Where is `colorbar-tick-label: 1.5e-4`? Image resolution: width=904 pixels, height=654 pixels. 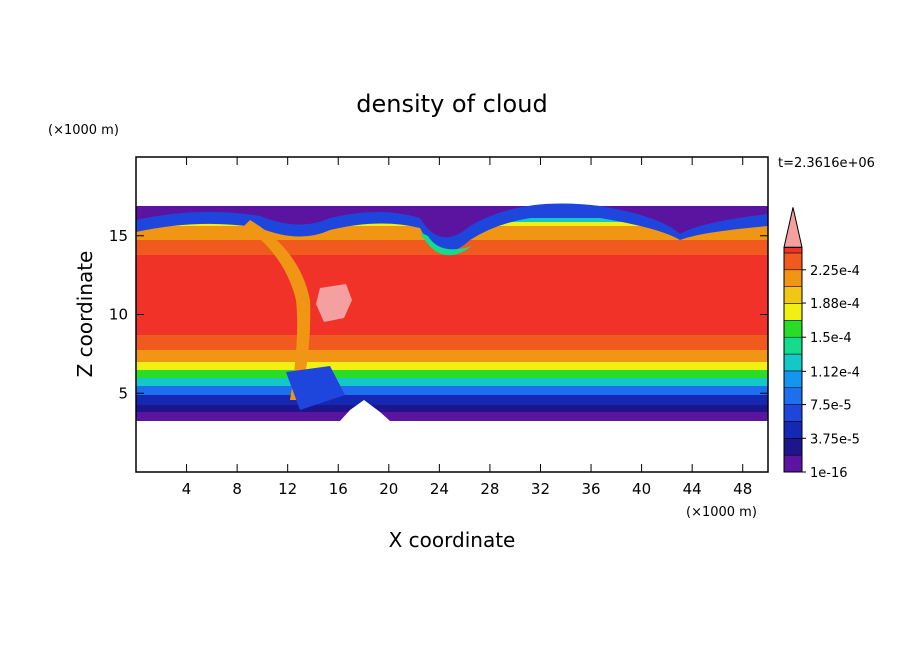
colorbar-tick-label: 1.5e-4 is located at coordinates (831, 338).